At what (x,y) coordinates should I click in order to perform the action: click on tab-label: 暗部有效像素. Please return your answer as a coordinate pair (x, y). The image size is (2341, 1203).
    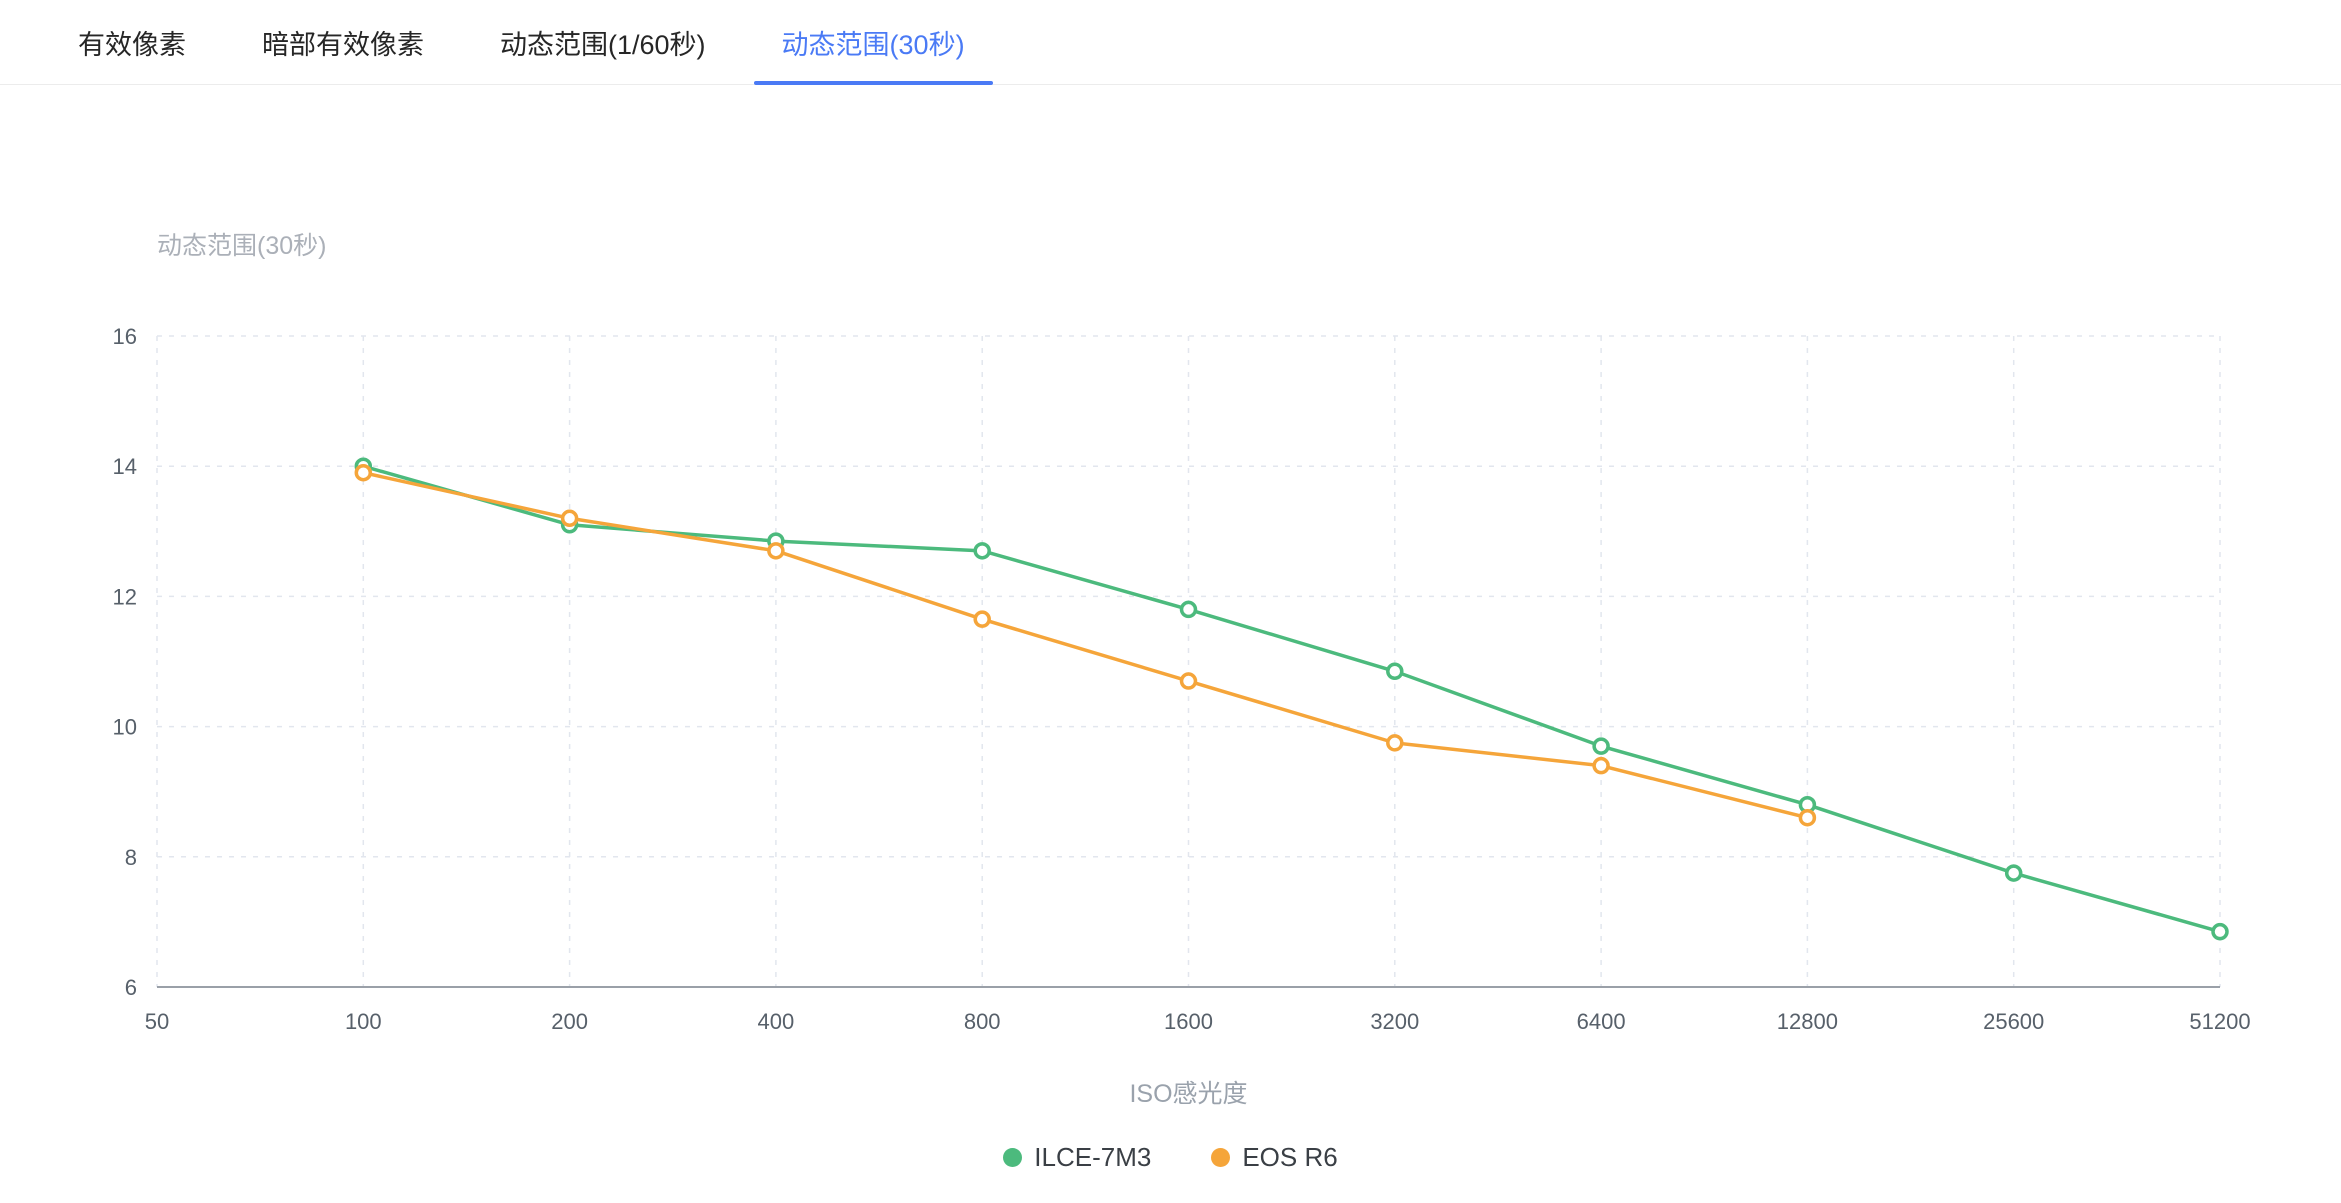
    Looking at the image, I should click on (343, 44).